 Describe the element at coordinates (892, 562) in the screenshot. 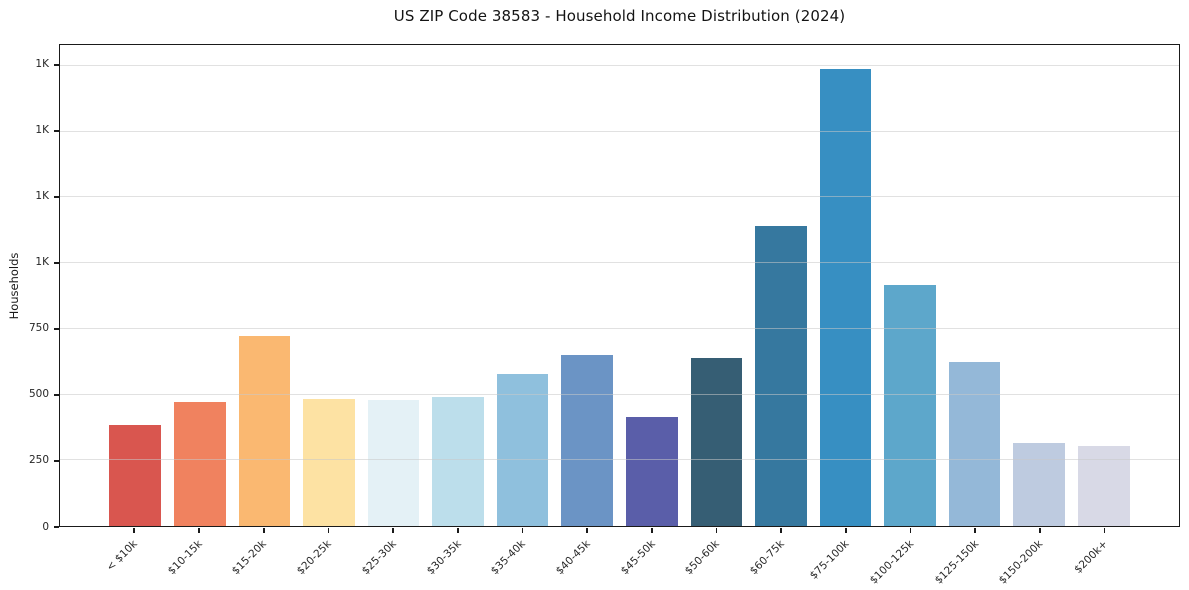

I see `x-tick-label: $100-125k` at that location.